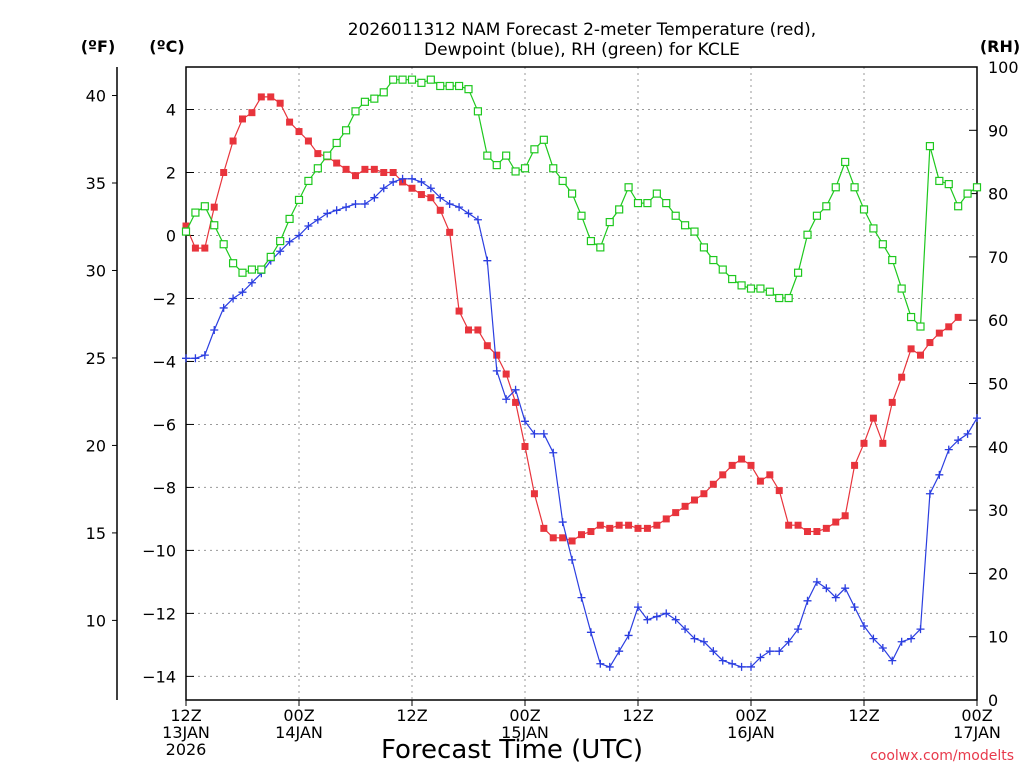  I want to click on celsius-tick-label: −8, so click(164, 487).